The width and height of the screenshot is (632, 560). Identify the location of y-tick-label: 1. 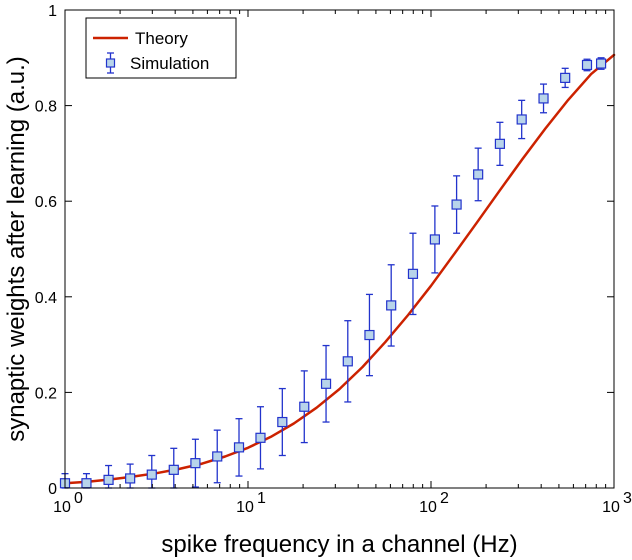
(52, 11).